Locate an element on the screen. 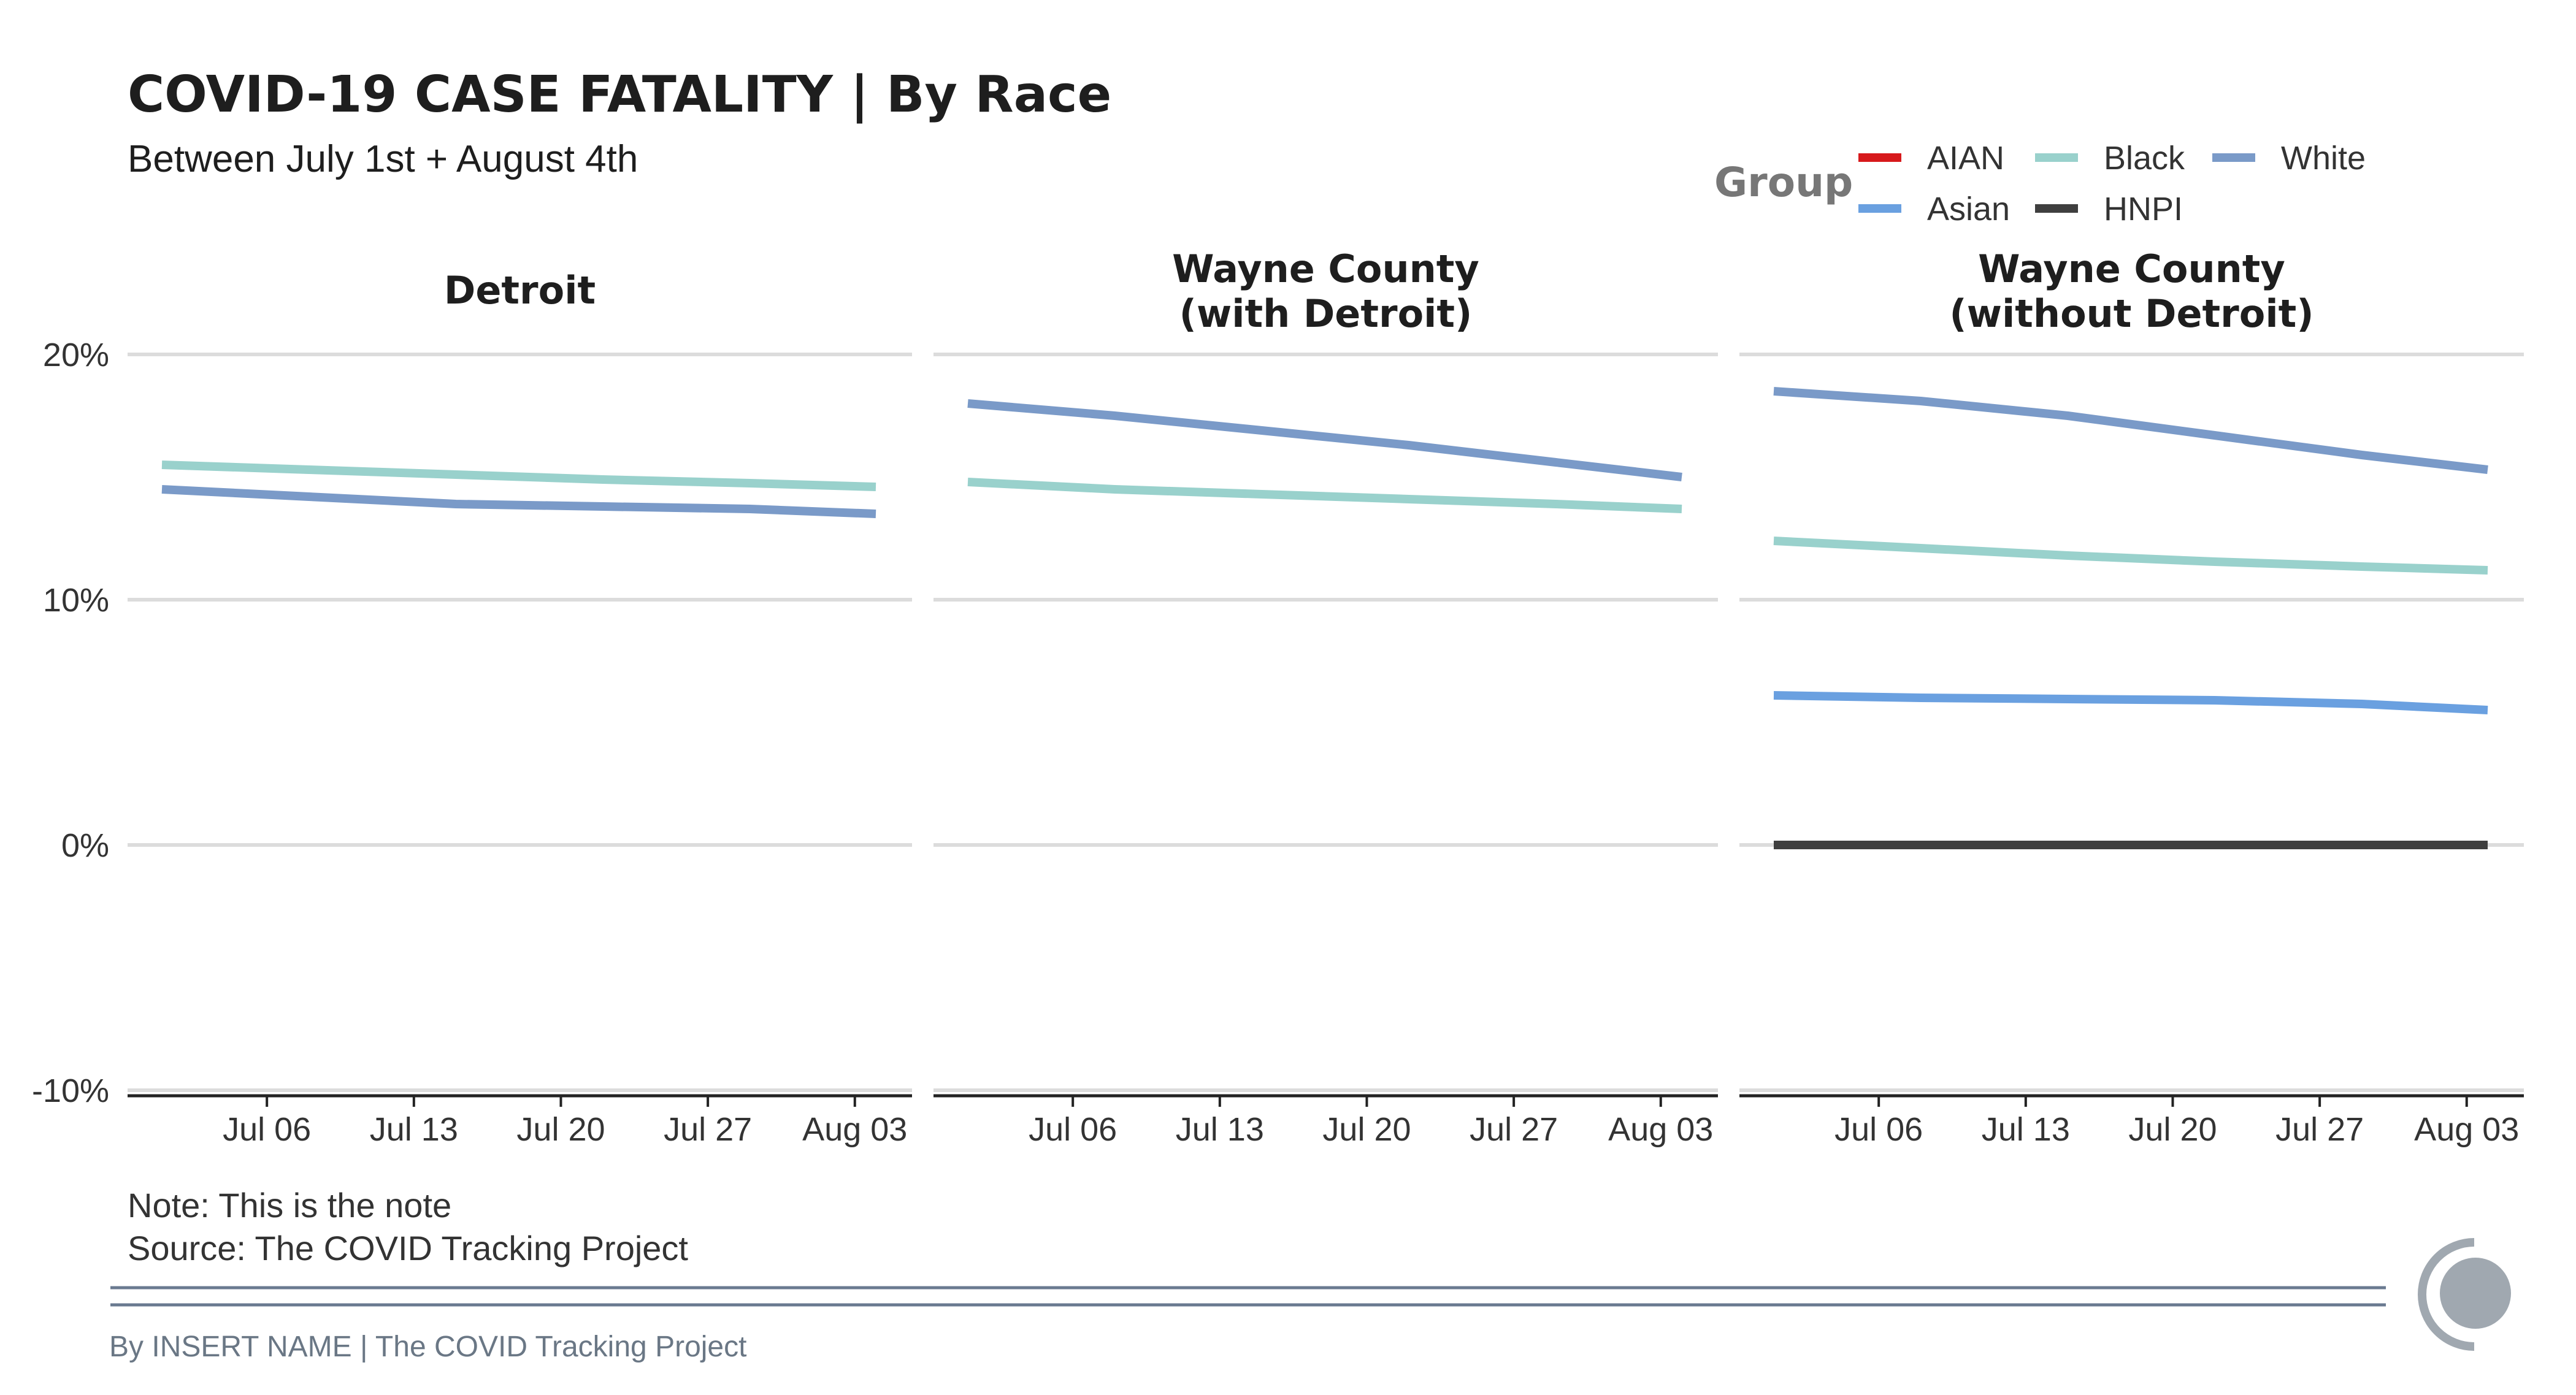 The image size is (2576, 1395). y-tick-label: 0% is located at coordinates (85, 846).